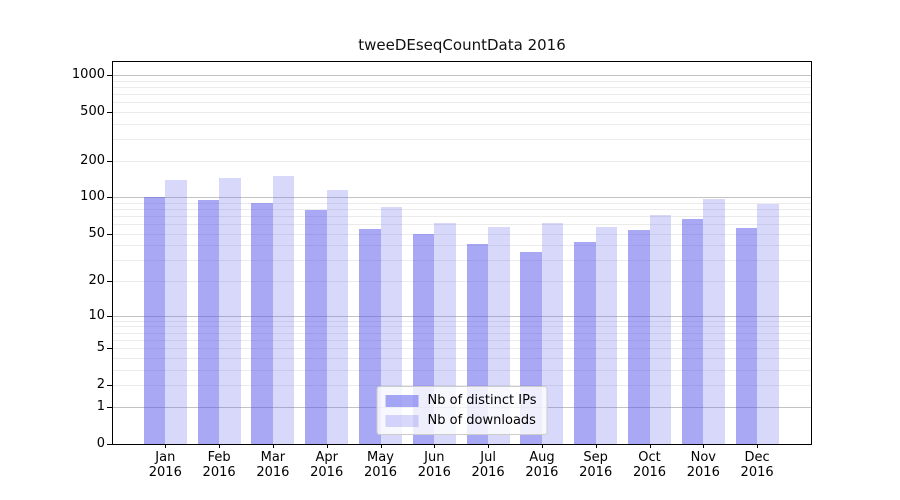 This screenshot has height=500, width=900. What do you see at coordinates (639, 336) in the screenshot?
I see `bar-oct-ips` at bounding box center [639, 336].